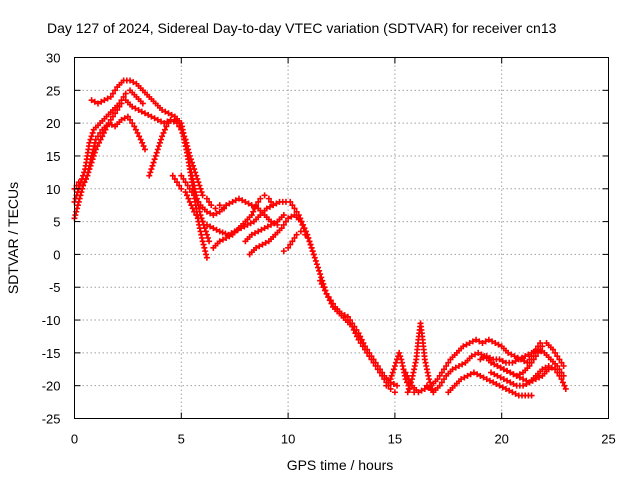 The image size is (640, 480). What do you see at coordinates (53, 58) in the screenshot?
I see `y-tick-label: 30` at bounding box center [53, 58].